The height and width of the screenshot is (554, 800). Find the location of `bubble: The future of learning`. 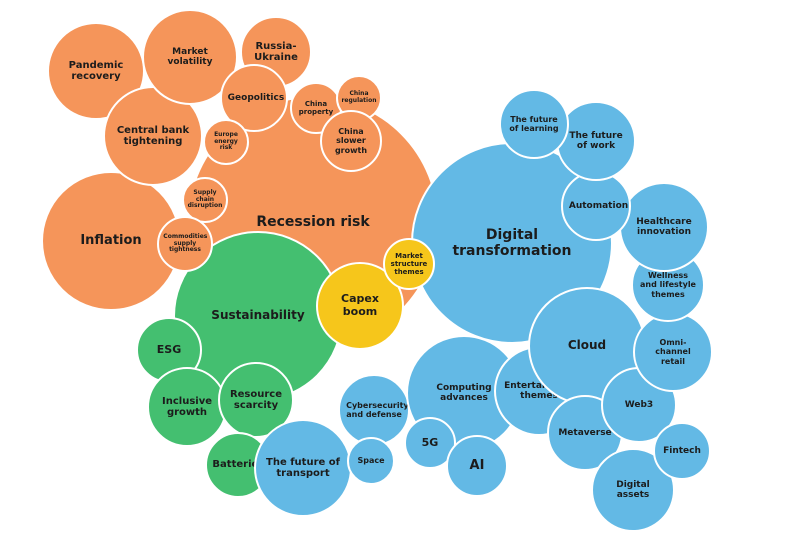

bubble: The future of learning is located at coordinates (534, 124).